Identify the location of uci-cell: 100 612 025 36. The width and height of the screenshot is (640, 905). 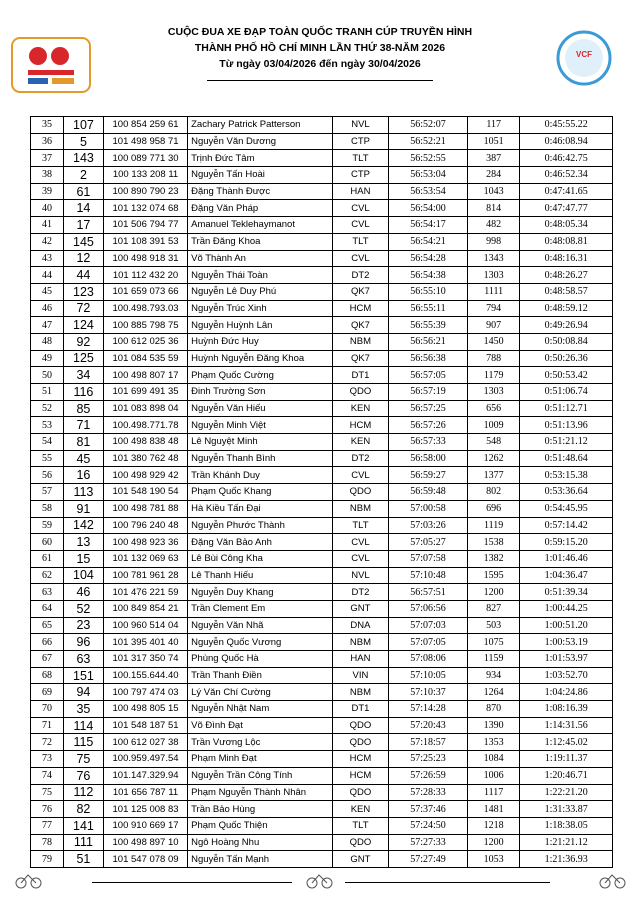
(145, 341).